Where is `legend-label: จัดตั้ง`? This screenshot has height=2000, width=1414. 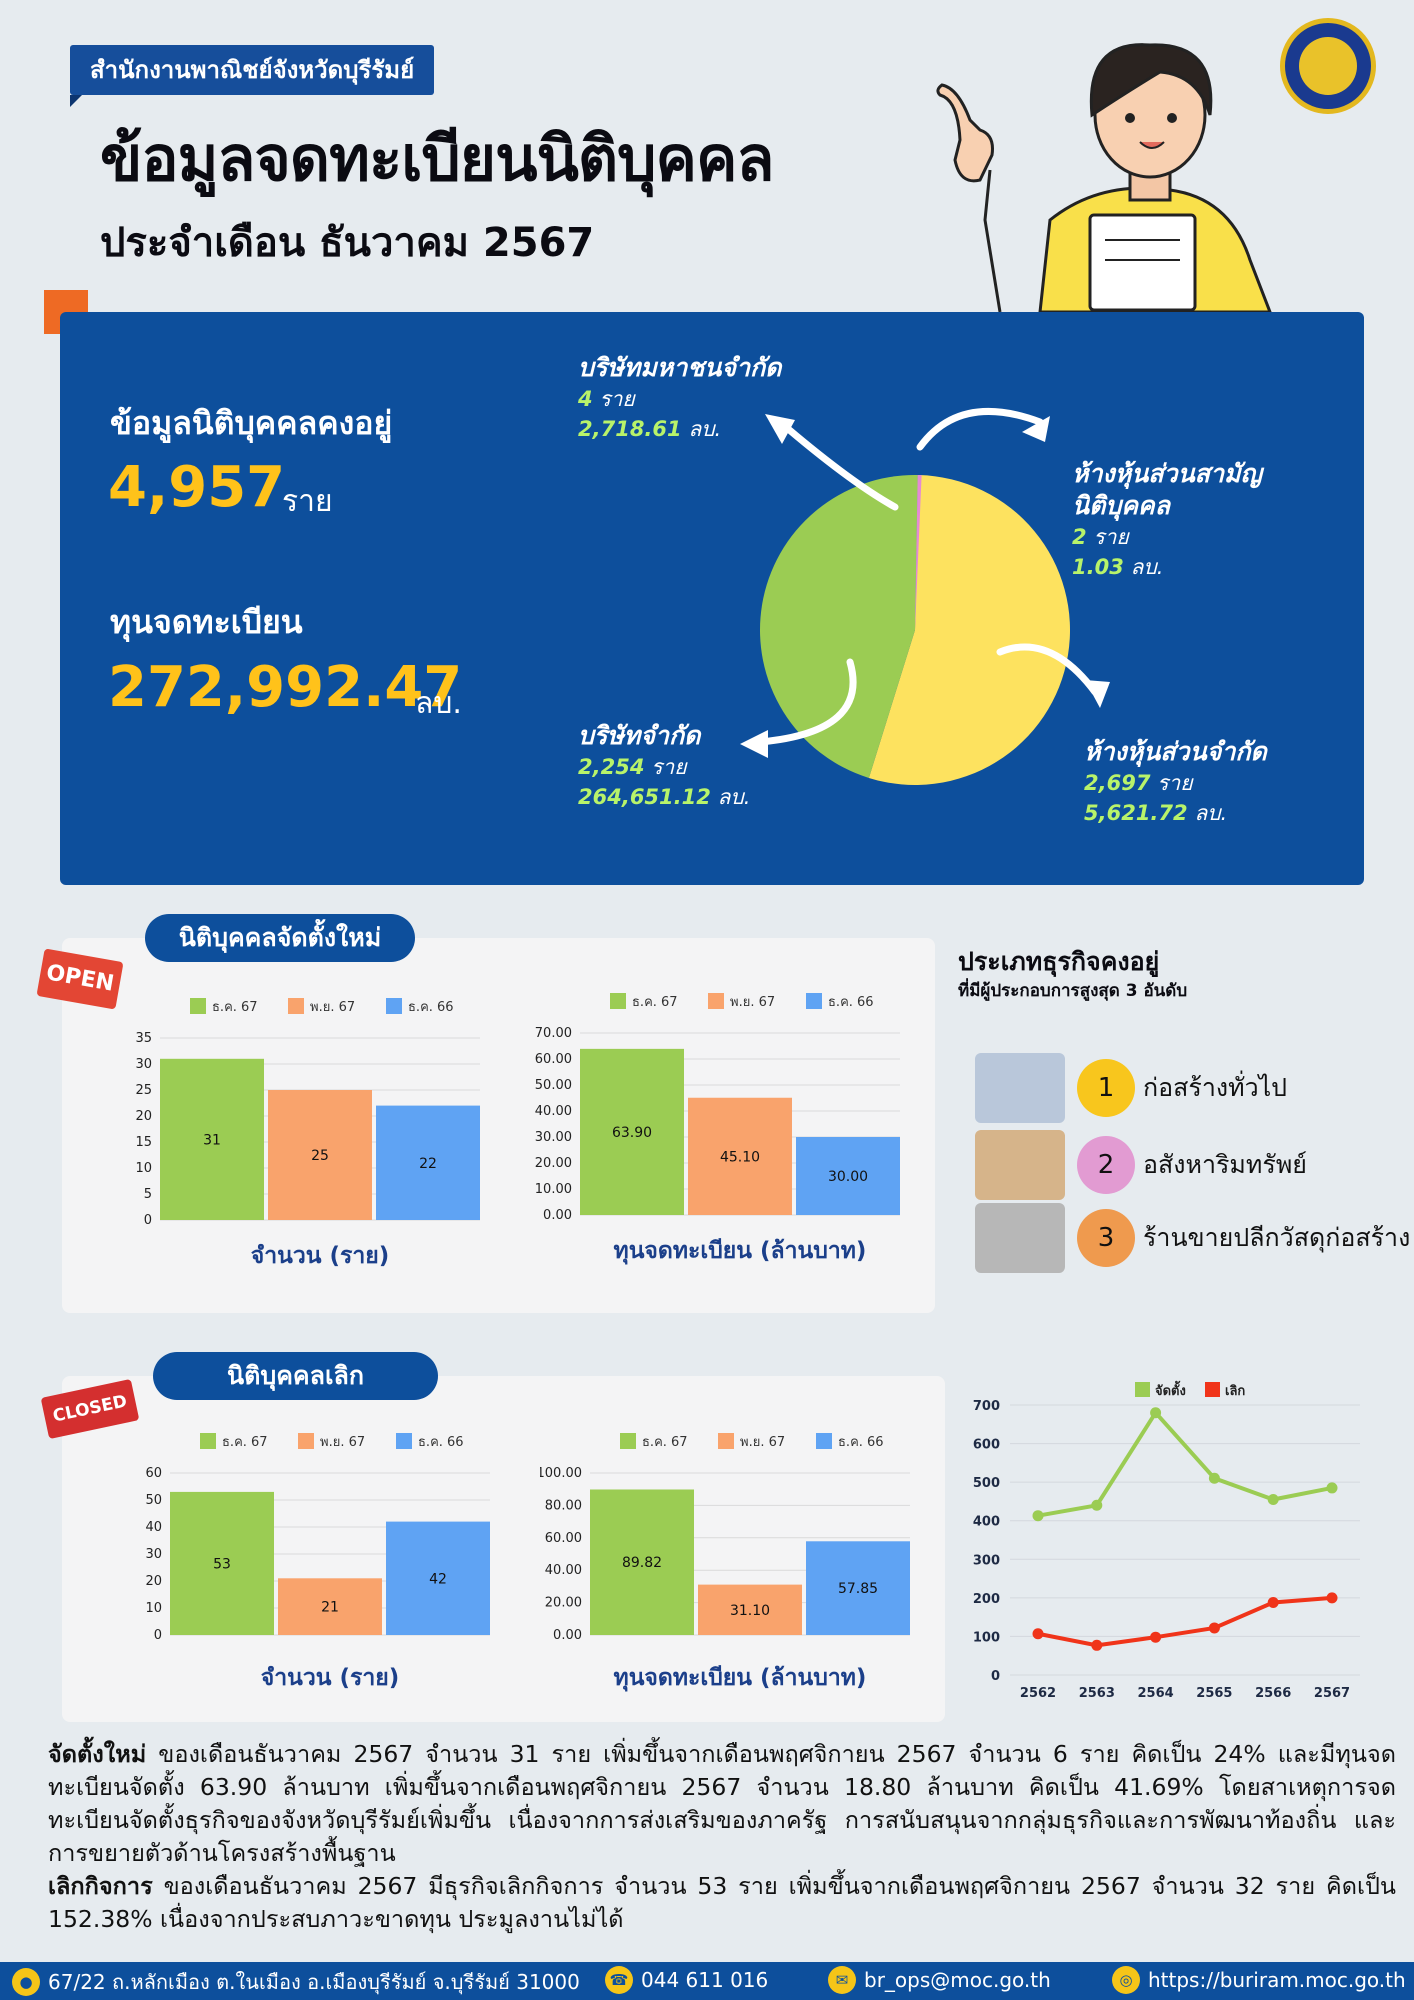 legend-label: จัดตั้ง is located at coordinates (1170, 1389).